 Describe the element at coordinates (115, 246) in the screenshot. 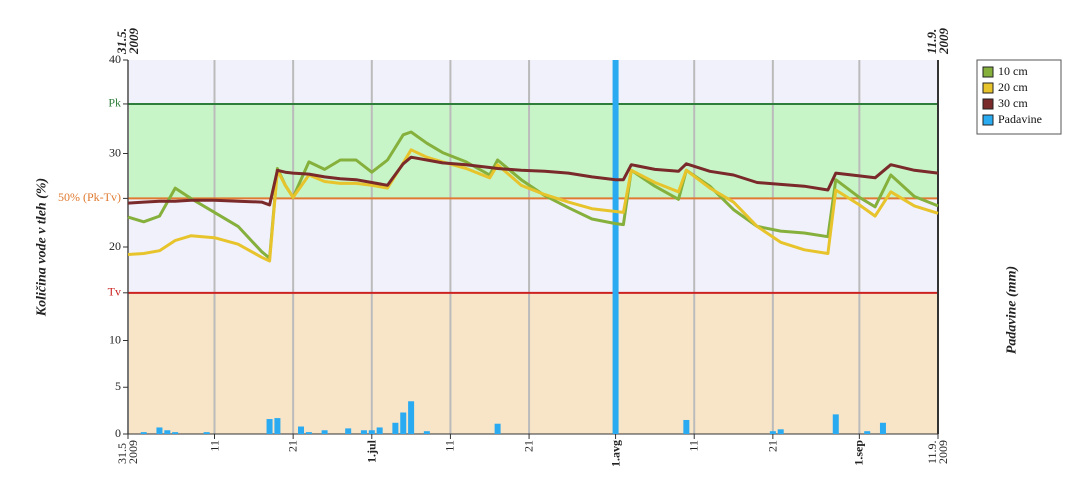

I see `y-tick-label: 20` at that location.